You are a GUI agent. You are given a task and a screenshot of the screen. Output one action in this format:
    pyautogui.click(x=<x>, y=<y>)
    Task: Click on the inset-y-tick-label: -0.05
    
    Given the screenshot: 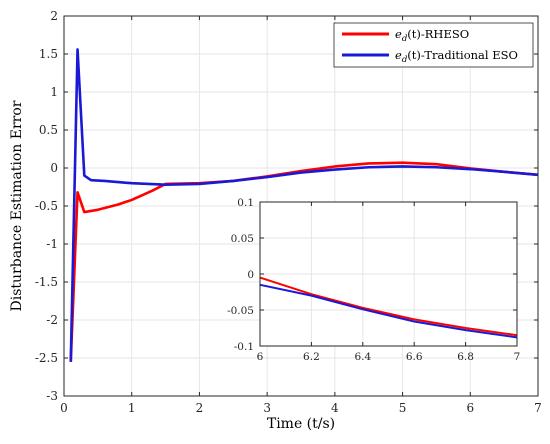 What is the action you would take?
    pyautogui.click(x=240, y=311)
    